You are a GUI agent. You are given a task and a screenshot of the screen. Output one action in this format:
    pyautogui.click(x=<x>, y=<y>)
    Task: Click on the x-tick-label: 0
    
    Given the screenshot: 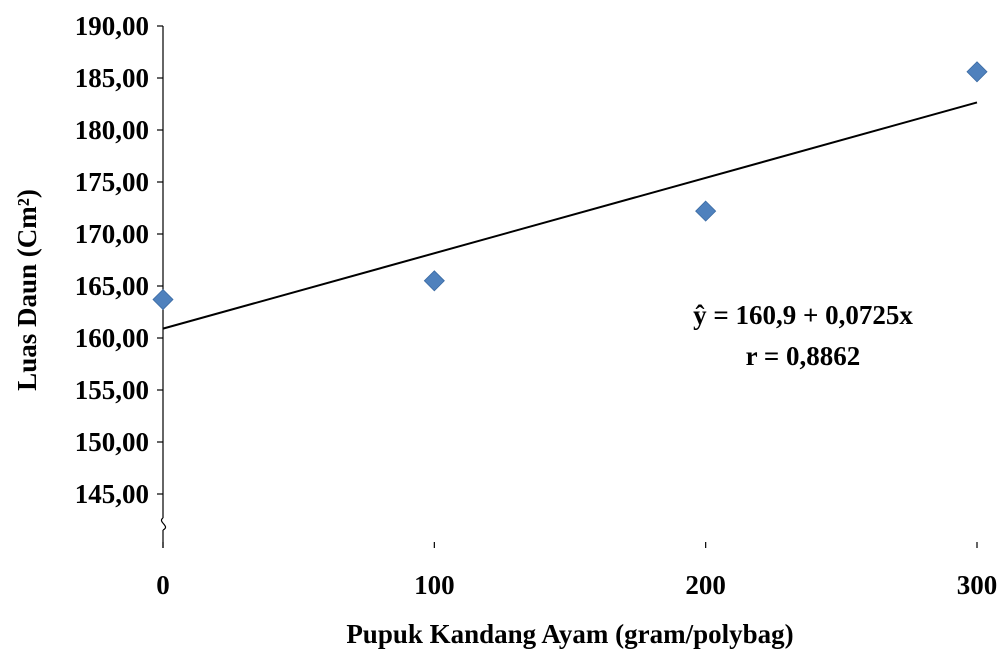 What is the action you would take?
    pyautogui.click(x=163, y=585)
    